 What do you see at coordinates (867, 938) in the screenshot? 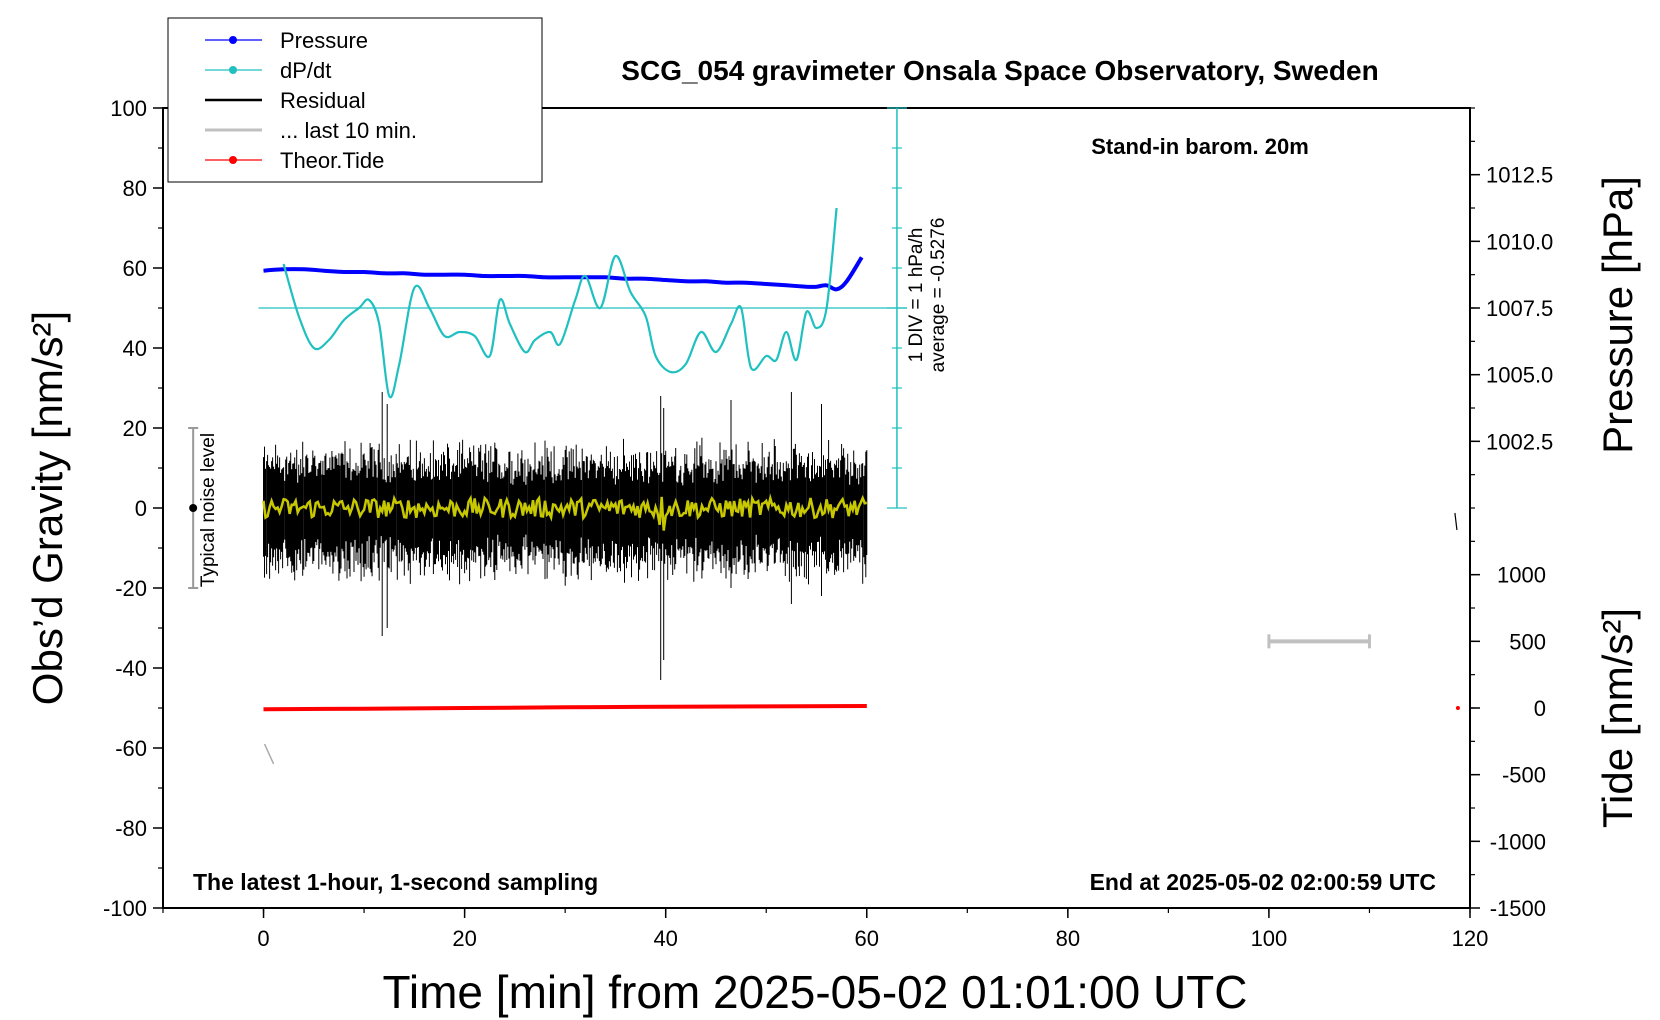
I see `x-tick-label: 60` at bounding box center [867, 938].